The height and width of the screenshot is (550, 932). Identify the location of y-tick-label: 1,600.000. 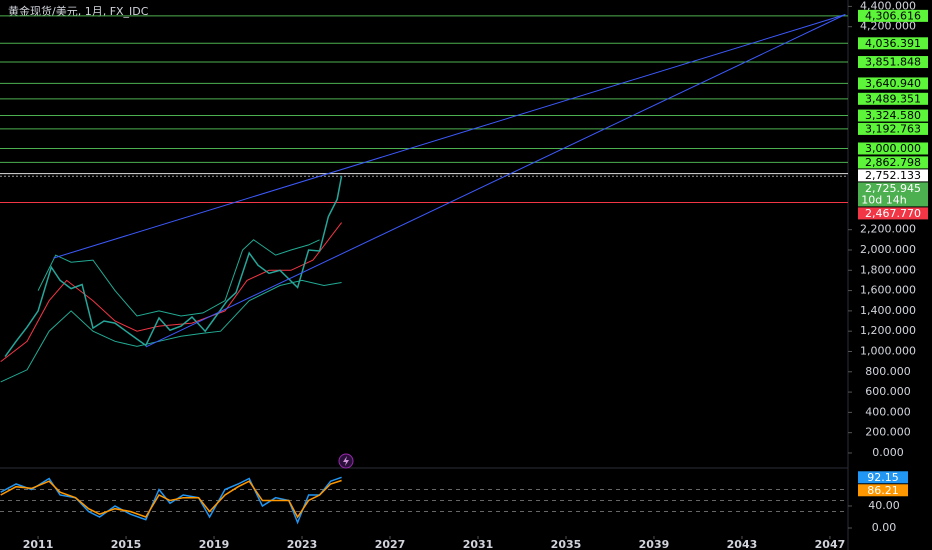
(888, 290).